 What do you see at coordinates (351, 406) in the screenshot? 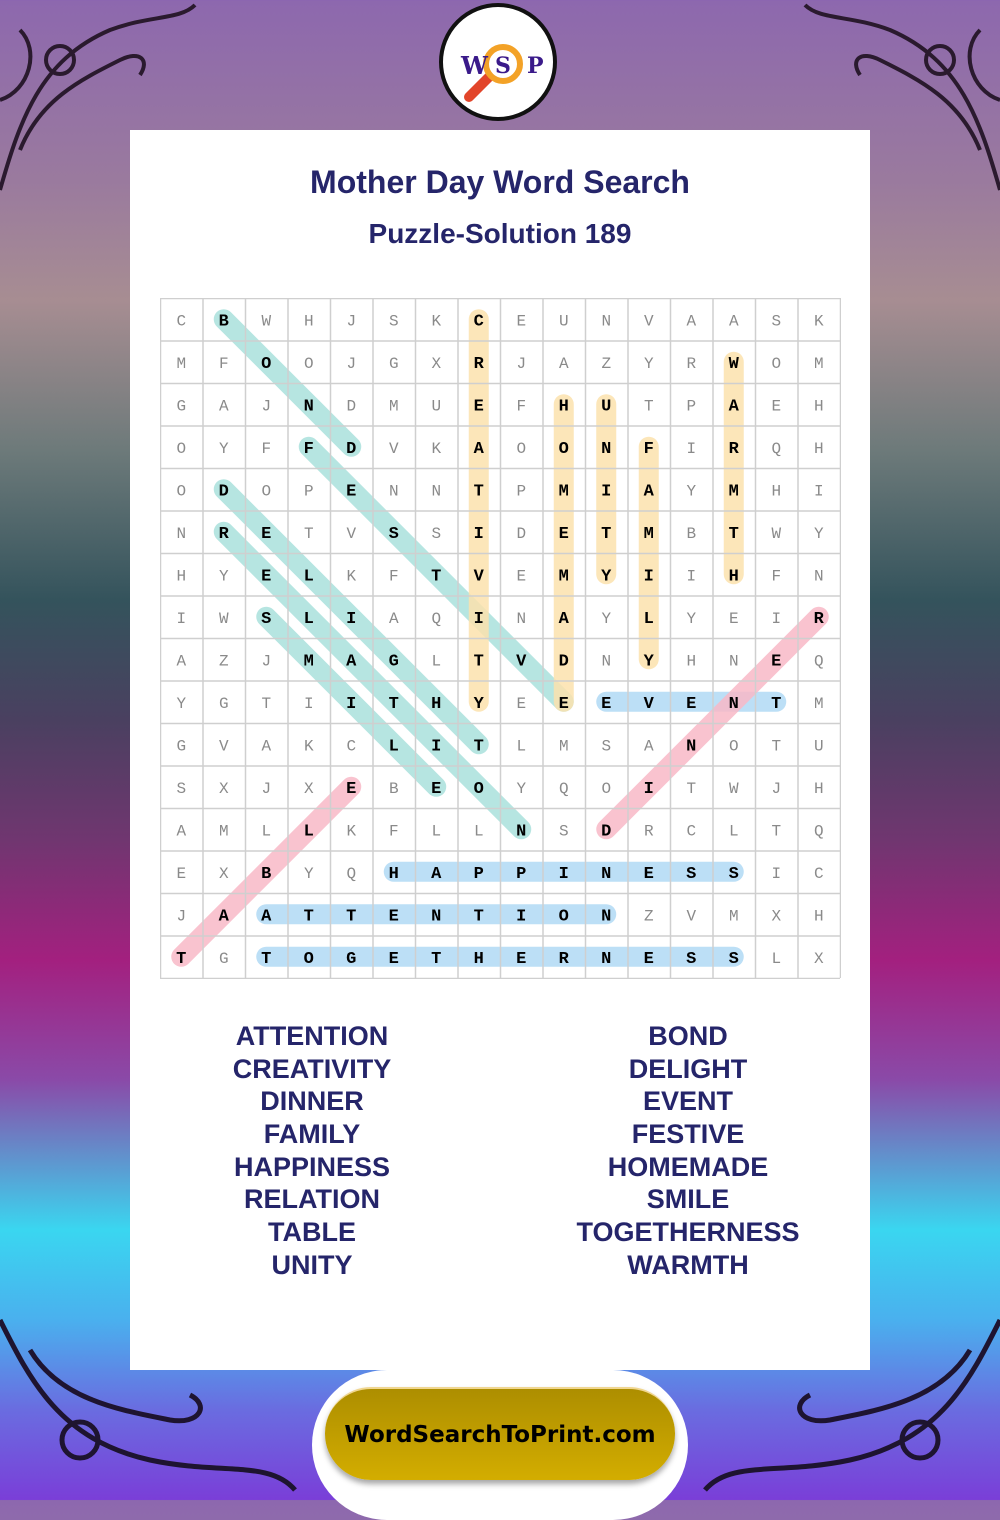
I see `grid-cell-letter: D` at bounding box center [351, 406].